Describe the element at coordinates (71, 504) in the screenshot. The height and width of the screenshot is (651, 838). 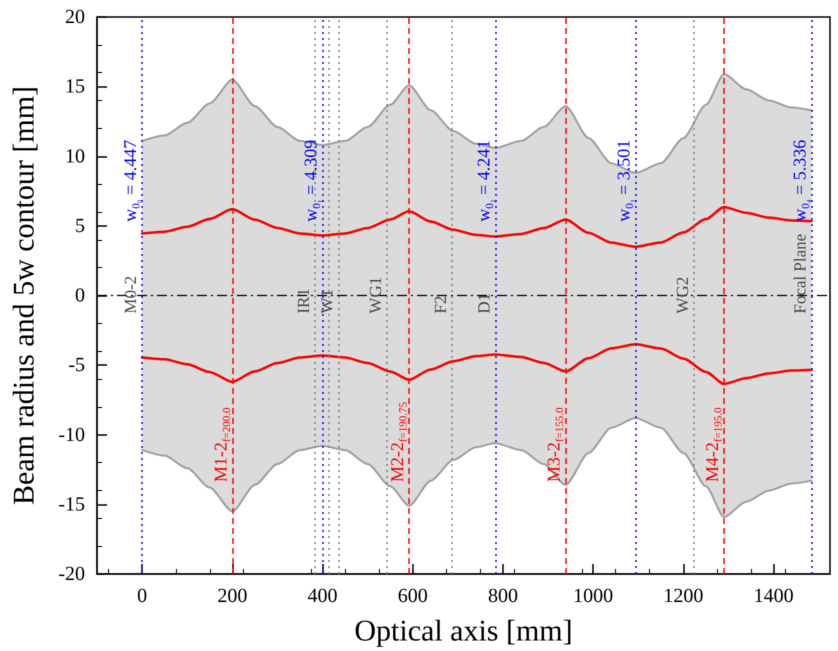
I see `y-tick-label: -15` at that location.